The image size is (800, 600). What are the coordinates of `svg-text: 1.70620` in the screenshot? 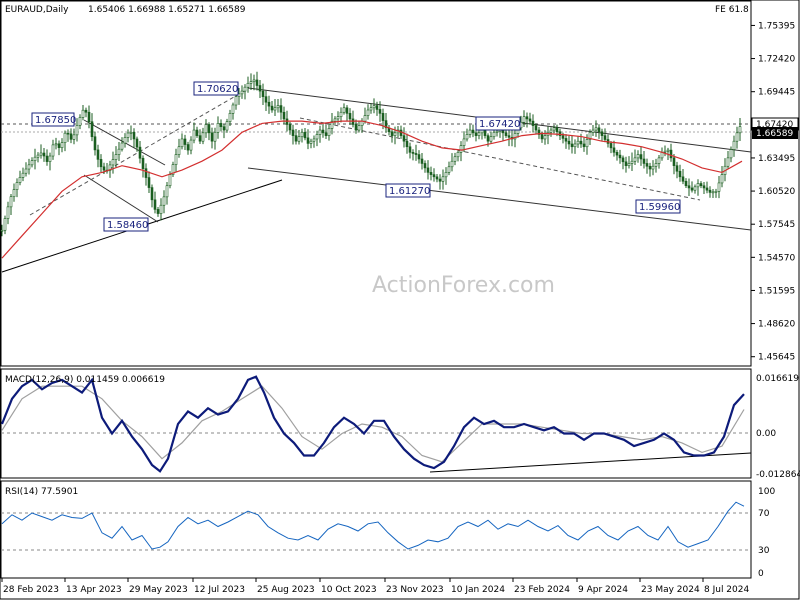 It's located at (217, 89).